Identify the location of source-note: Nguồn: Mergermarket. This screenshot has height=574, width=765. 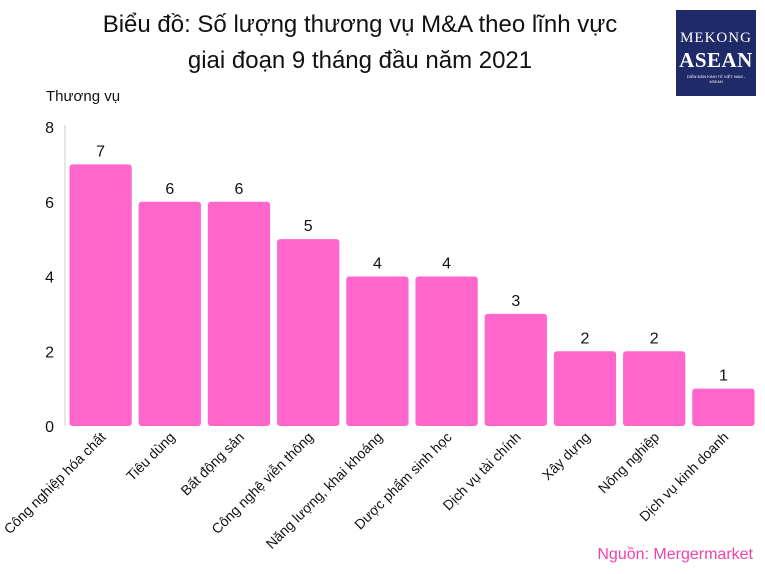
(675, 554).